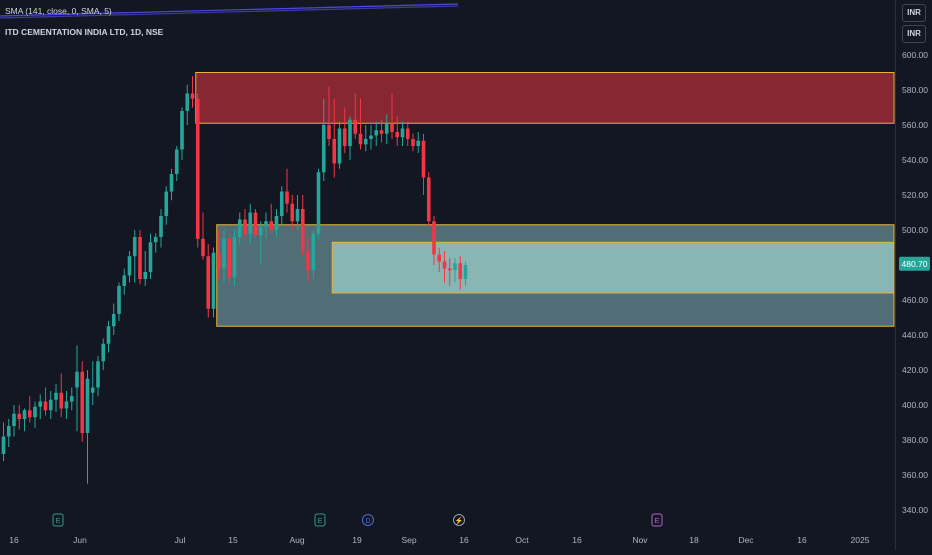  I want to click on sma-line-offset, so click(229, 12).